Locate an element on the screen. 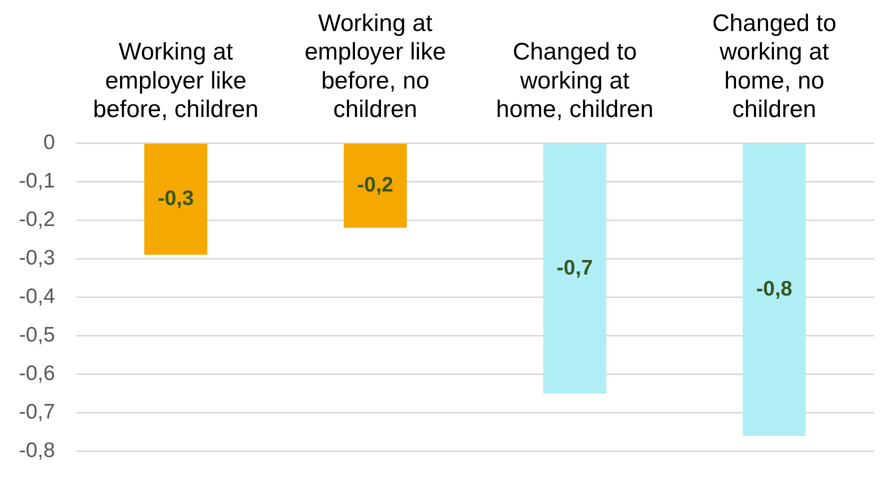 The width and height of the screenshot is (881, 485). data-label: -0,2 is located at coordinates (375, 185).